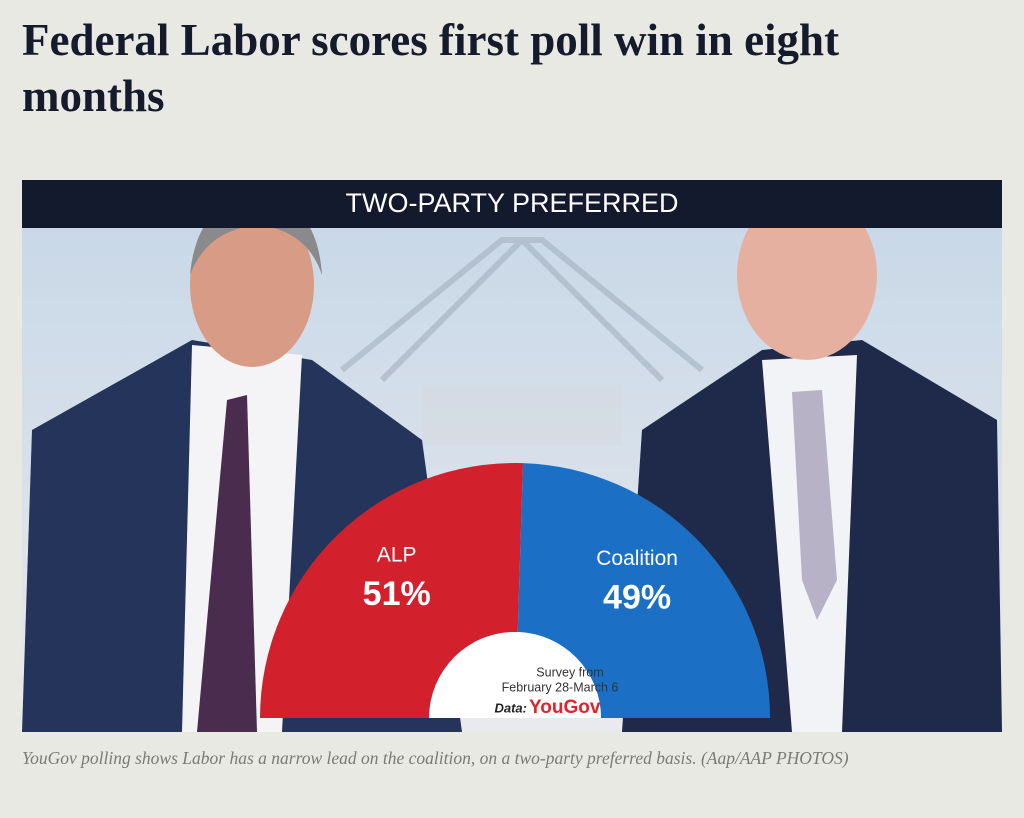 This screenshot has width=1024, height=818. Describe the element at coordinates (510, 707) in the screenshot. I see `source-label: Data:` at that location.